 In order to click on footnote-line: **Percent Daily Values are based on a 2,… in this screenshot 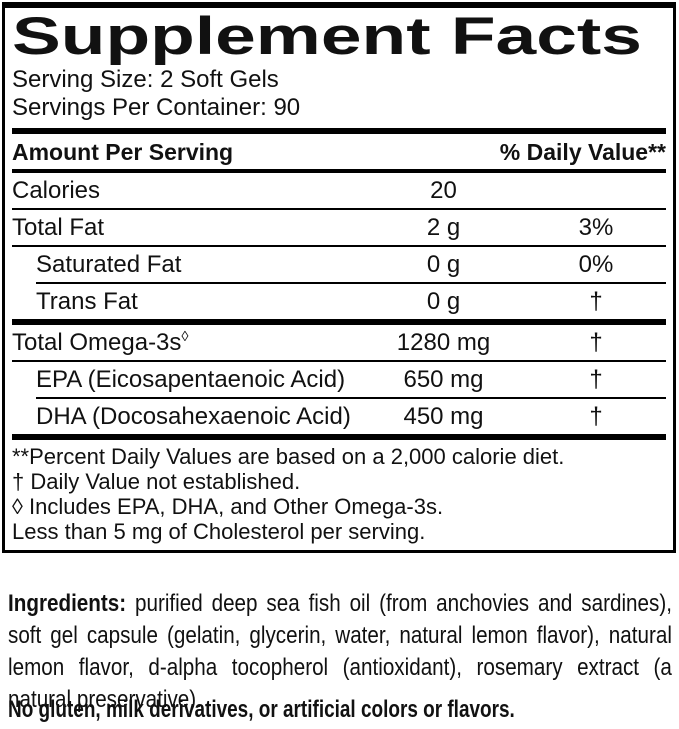, I will do `click(288, 456)`.